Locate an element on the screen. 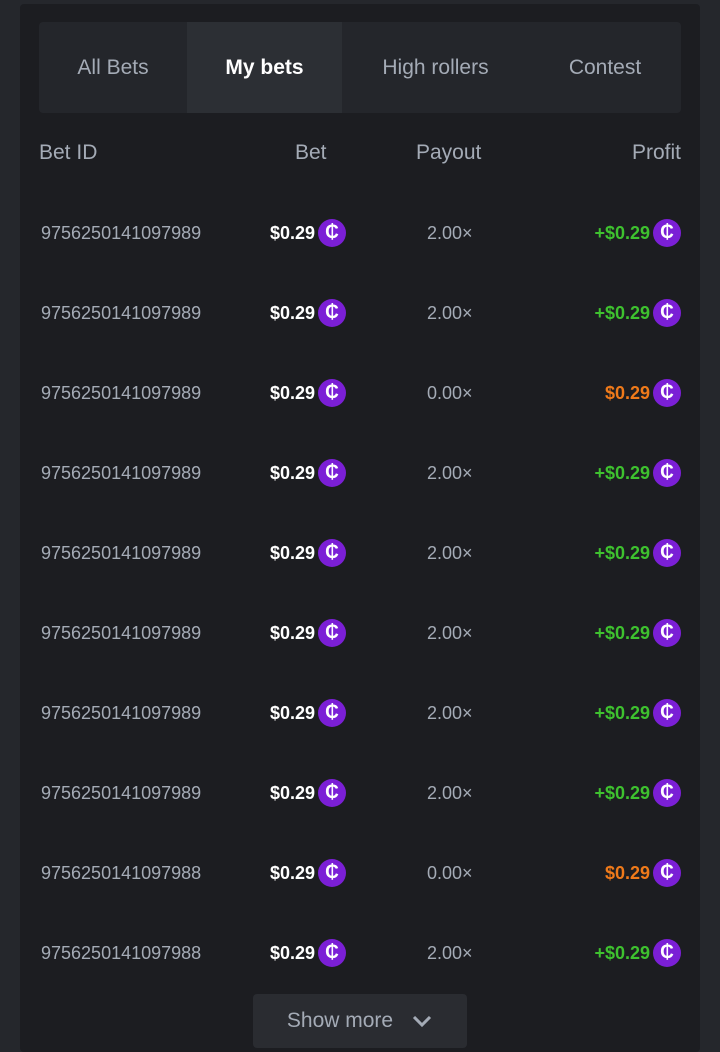  bets-tabs: All Bets My bets High rollers Contest is located at coordinates (360, 67).